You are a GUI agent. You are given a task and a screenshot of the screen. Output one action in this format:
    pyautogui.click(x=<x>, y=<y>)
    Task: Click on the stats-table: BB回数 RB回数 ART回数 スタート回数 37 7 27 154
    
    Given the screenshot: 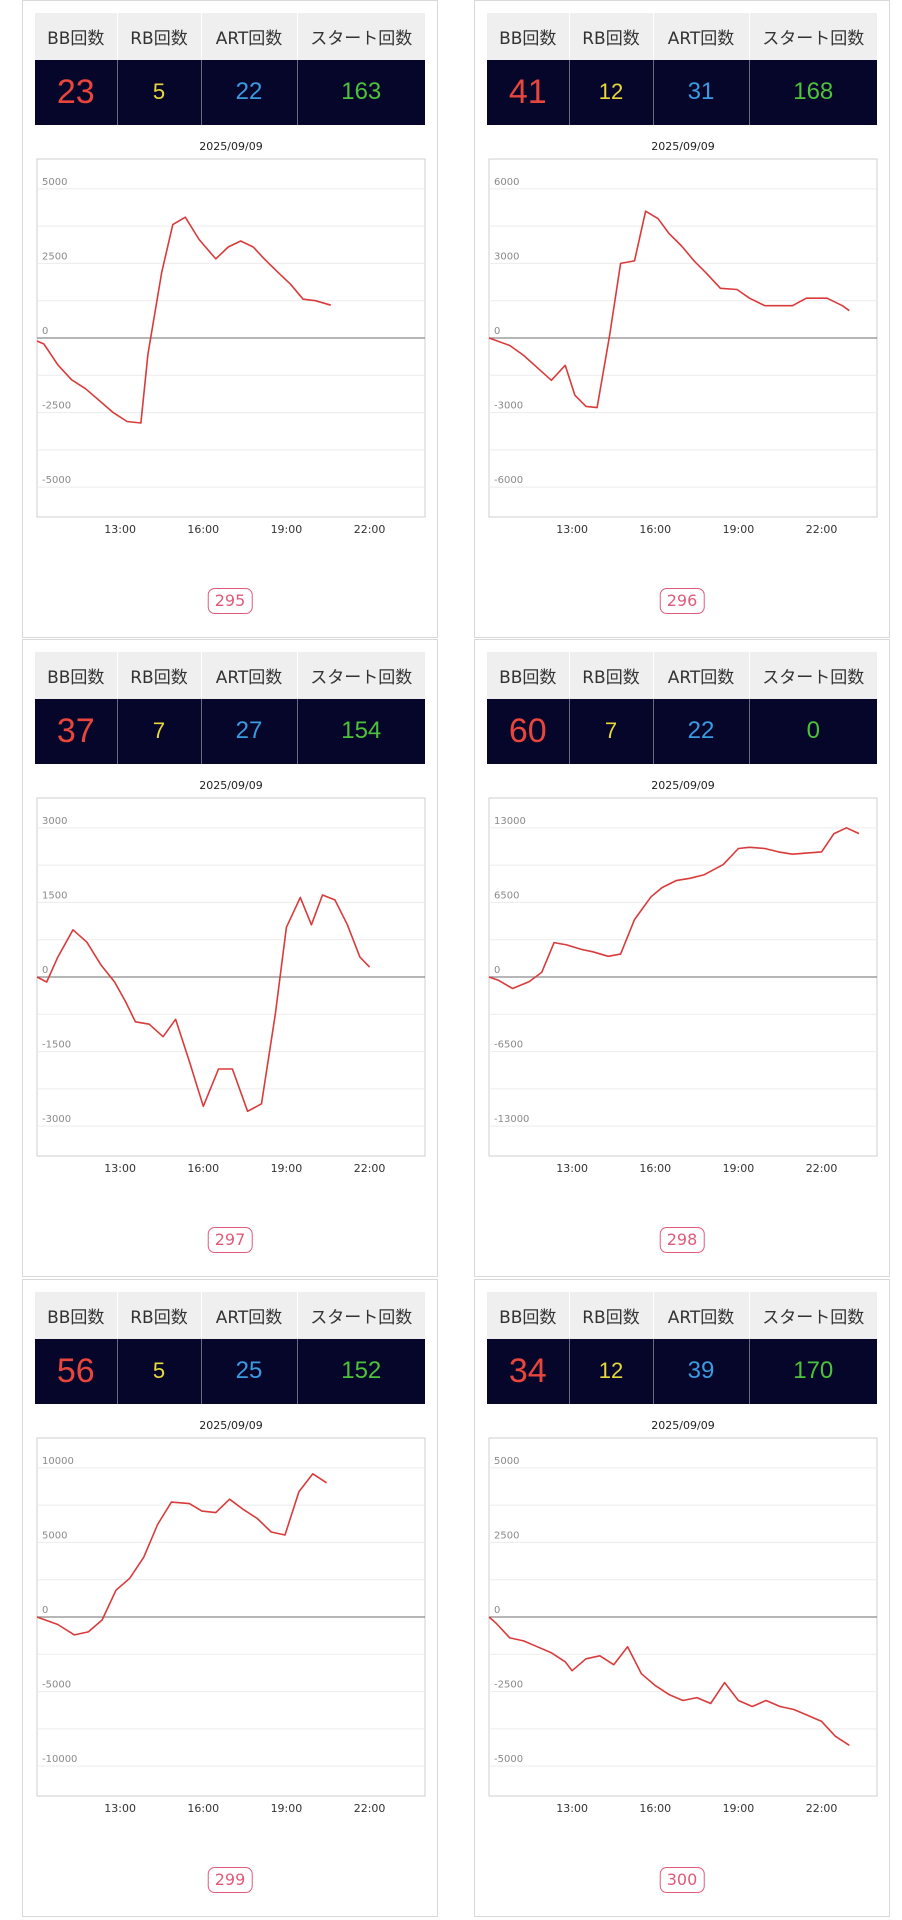 What is the action you would take?
    pyautogui.click(x=230, y=708)
    